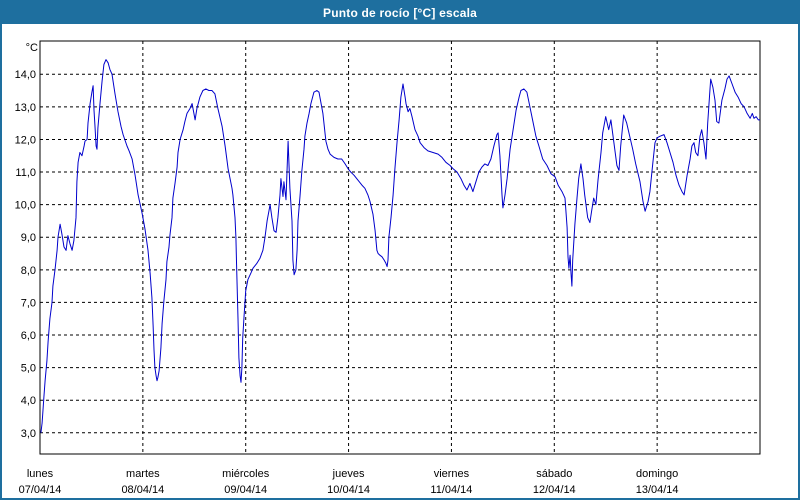 The image size is (800, 500). I want to click on y-axis-unit-label: °C, so click(32, 48).